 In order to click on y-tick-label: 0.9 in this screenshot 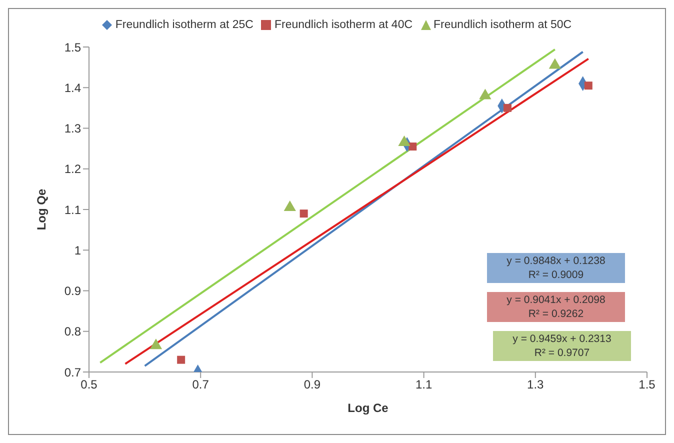, I will do `click(73, 291)`.